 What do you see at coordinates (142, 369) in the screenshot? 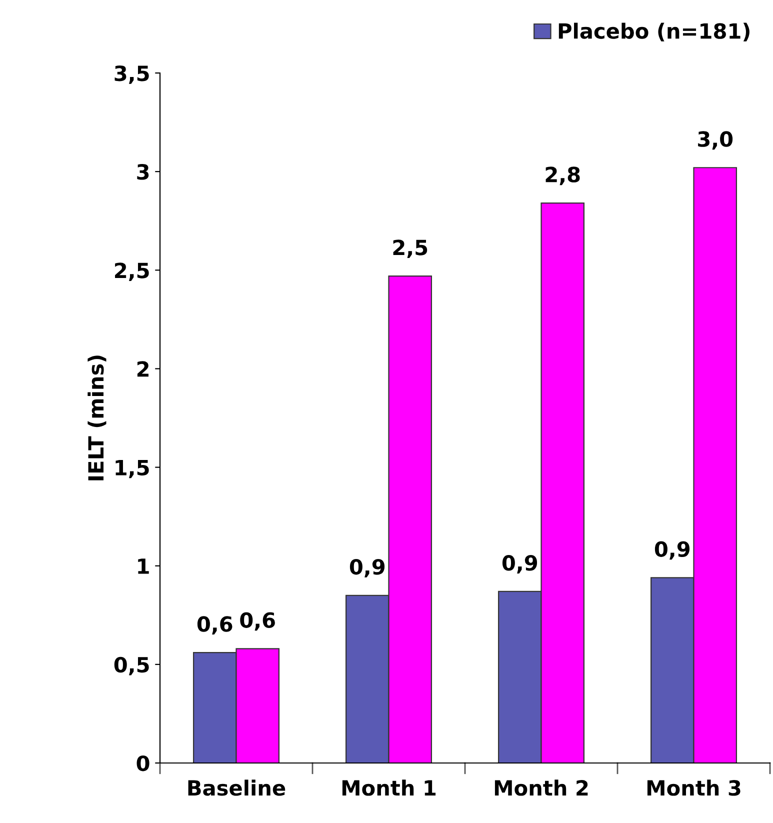
I see `y-tick-label: 2` at bounding box center [142, 369].